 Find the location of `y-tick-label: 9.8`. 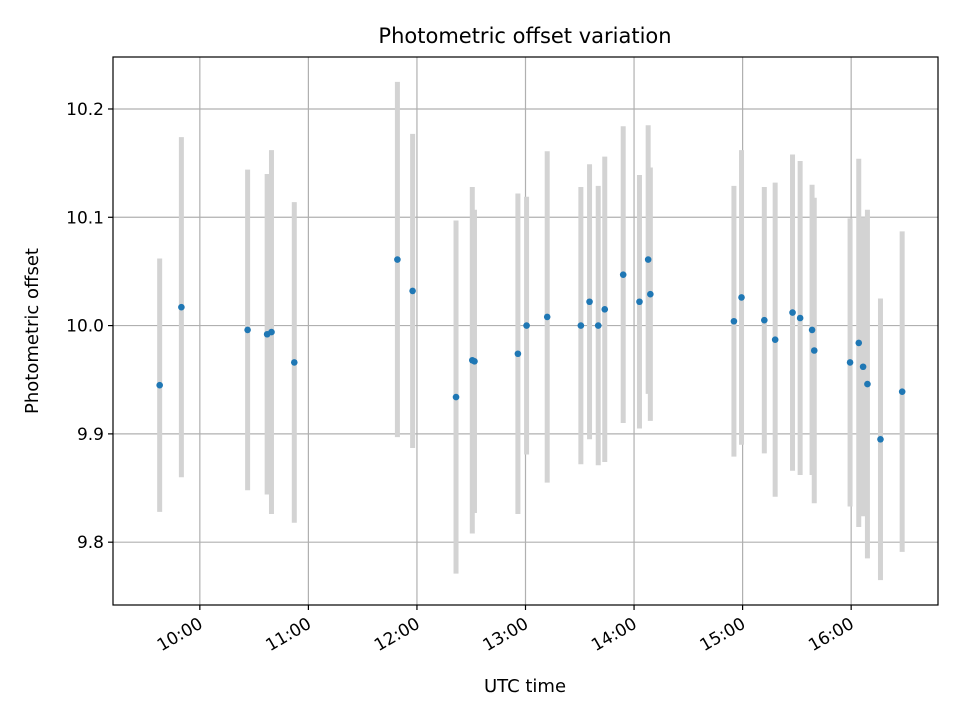

y-tick-label: 9.8 is located at coordinates (90, 543).